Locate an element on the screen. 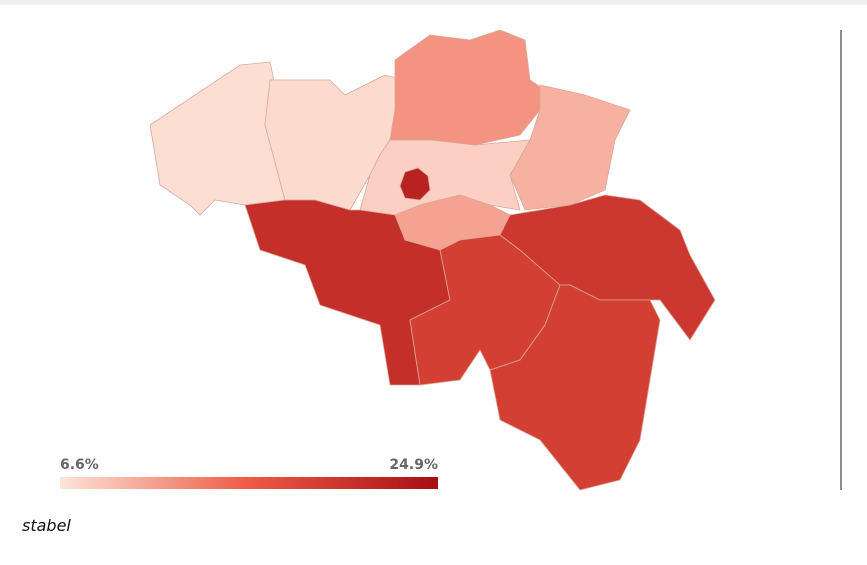 The width and height of the screenshot is (867, 565). legend-min: 6.6% is located at coordinates (79, 465).